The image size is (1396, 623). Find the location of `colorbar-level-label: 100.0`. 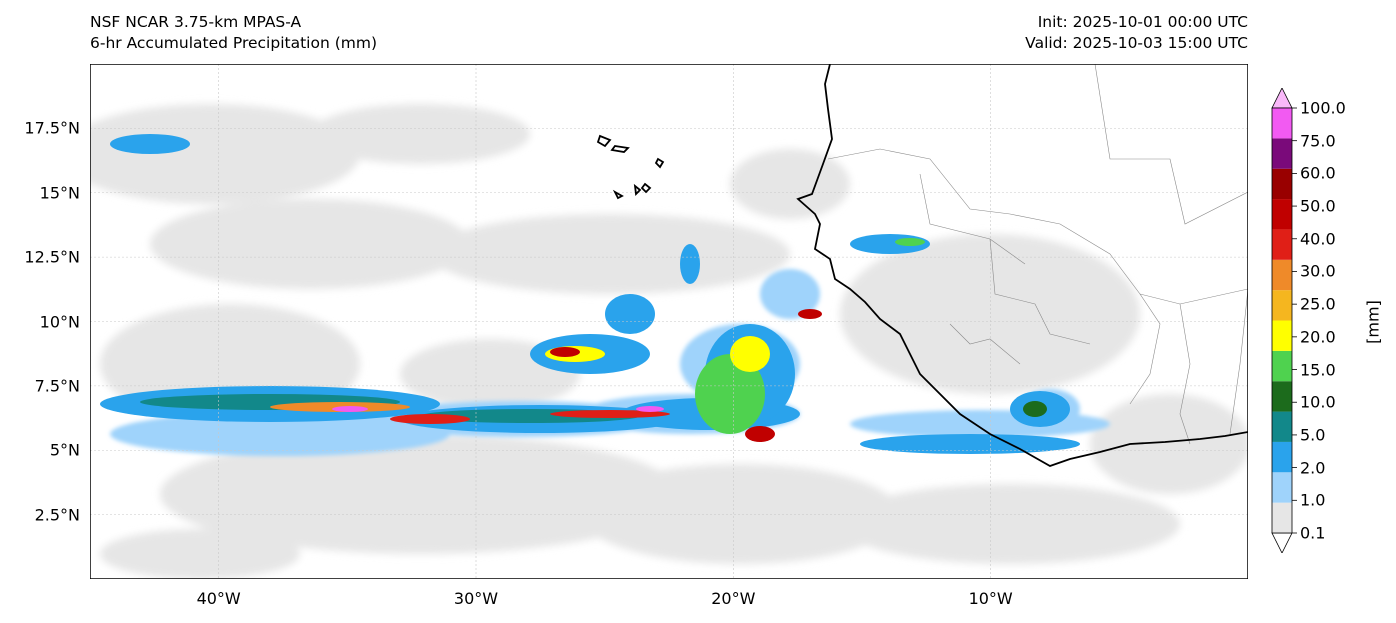

colorbar-level-label: 100.0 is located at coordinates (1323, 108).